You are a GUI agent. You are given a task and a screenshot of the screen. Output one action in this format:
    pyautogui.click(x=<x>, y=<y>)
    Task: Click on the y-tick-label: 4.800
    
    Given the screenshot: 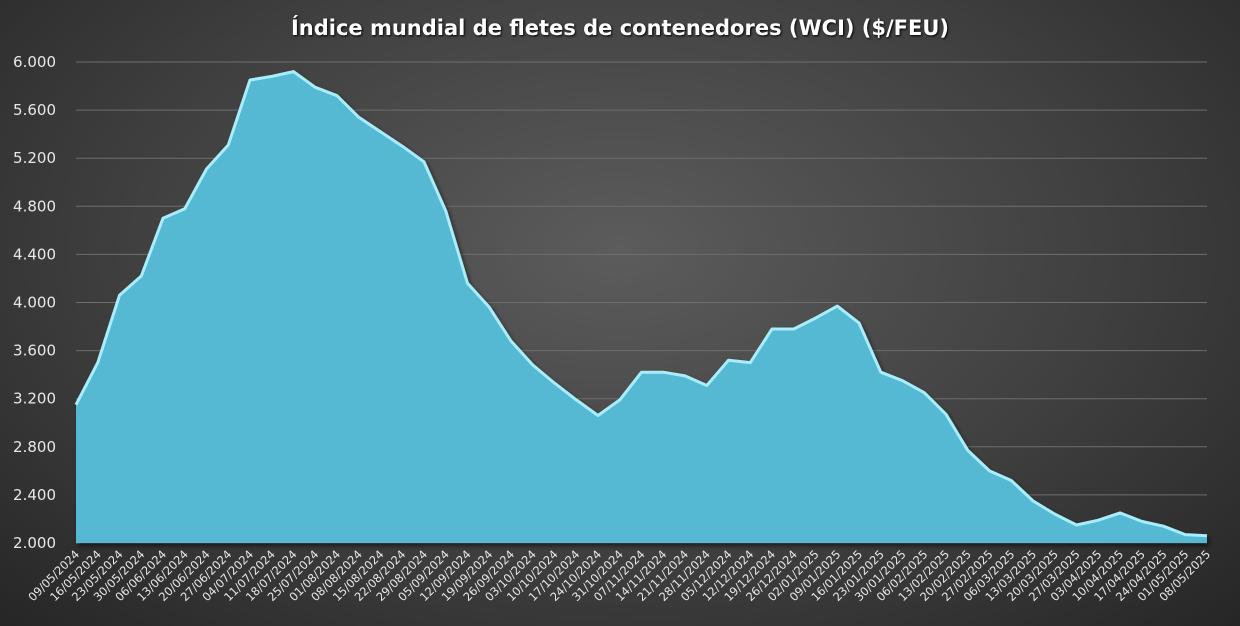 What is the action you would take?
    pyautogui.click(x=34, y=206)
    